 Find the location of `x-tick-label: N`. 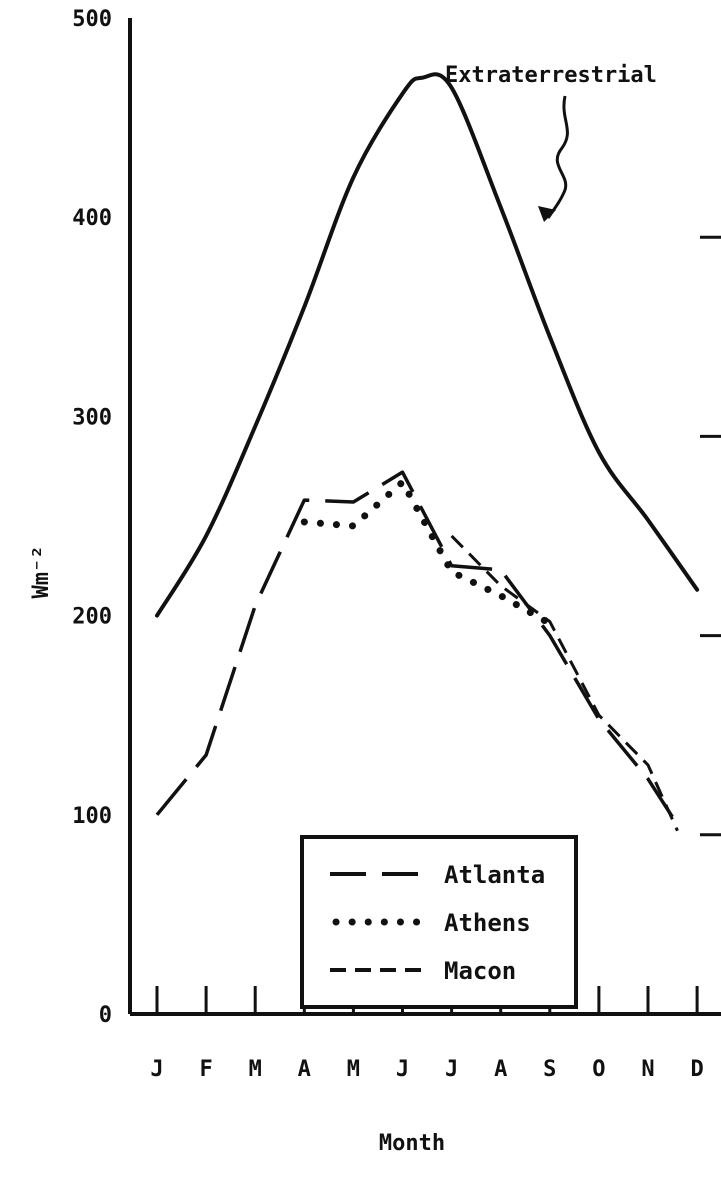

x-tick-label: N is located at coordinates (647, 1069).